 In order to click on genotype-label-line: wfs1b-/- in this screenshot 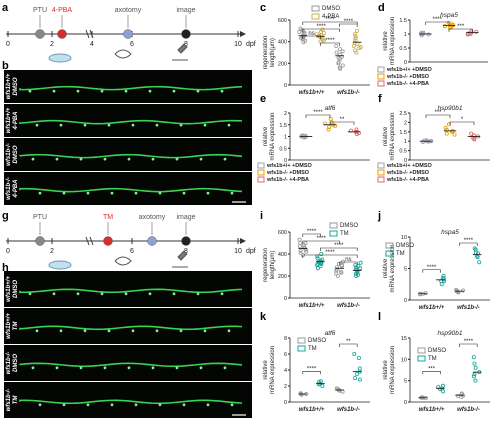, I will do `click(9, 154)`.